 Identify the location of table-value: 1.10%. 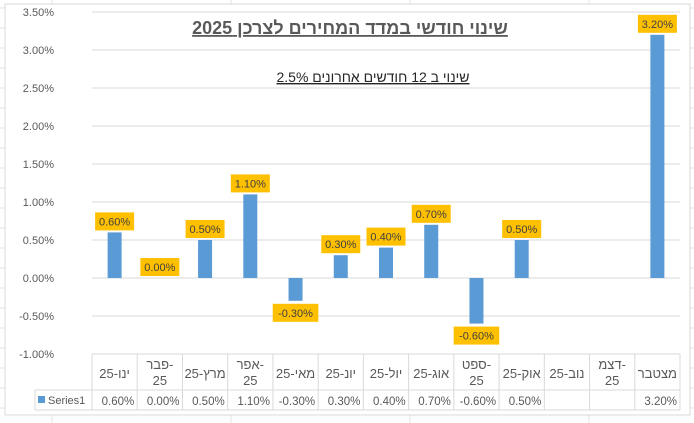
(253, 402).